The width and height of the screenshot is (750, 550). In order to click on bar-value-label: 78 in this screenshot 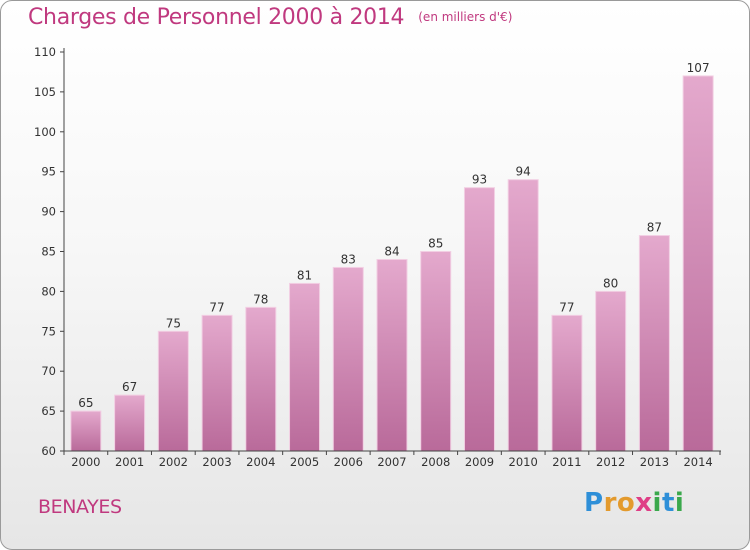, I will do `click(260, 299)`.